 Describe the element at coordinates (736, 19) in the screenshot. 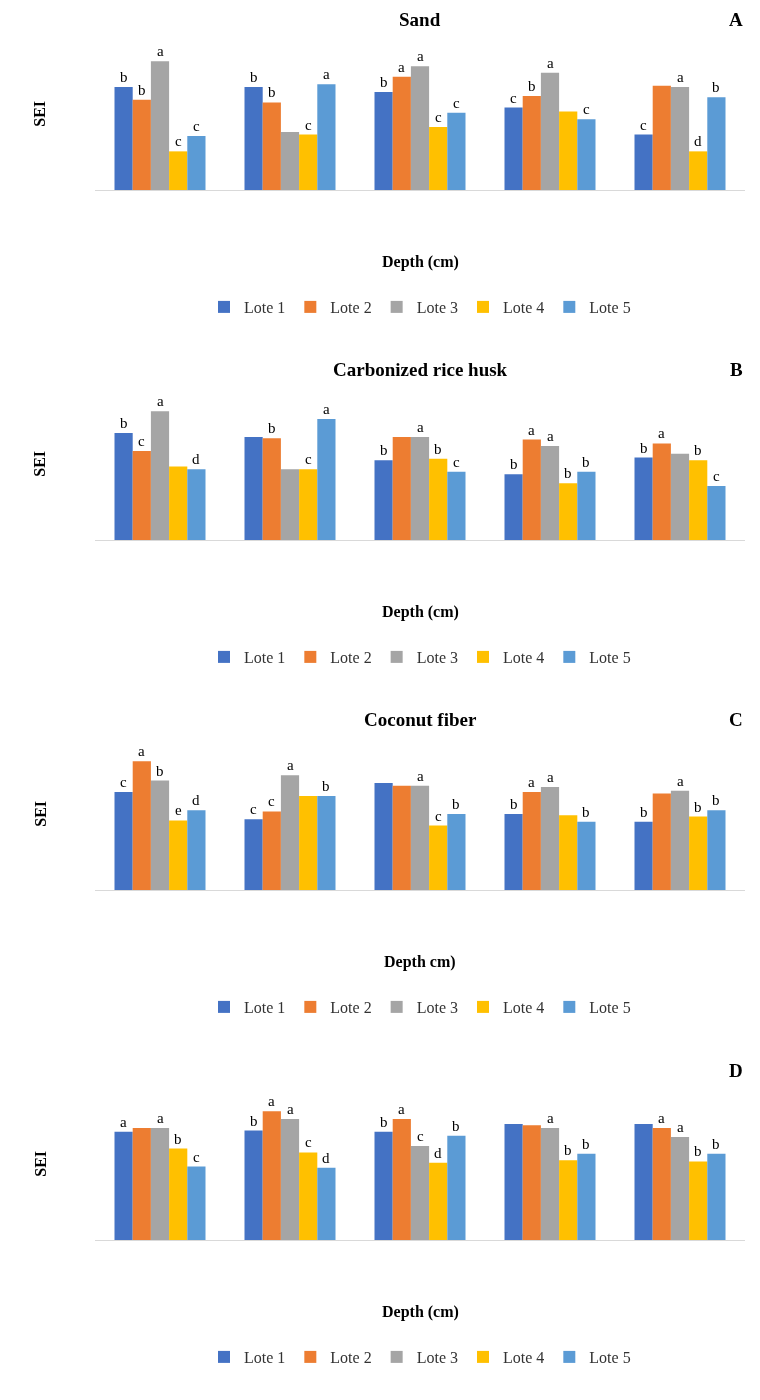

I see `text: A` at that location.